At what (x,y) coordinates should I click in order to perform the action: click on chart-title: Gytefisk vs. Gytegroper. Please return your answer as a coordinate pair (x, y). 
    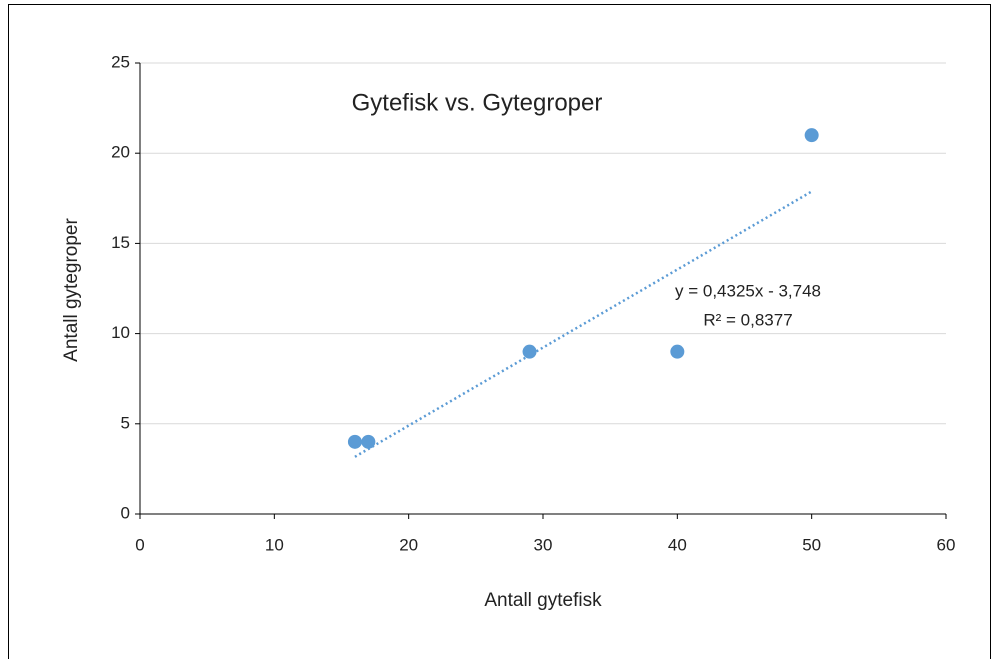
    Looking at the image, I should click on (477, 102).